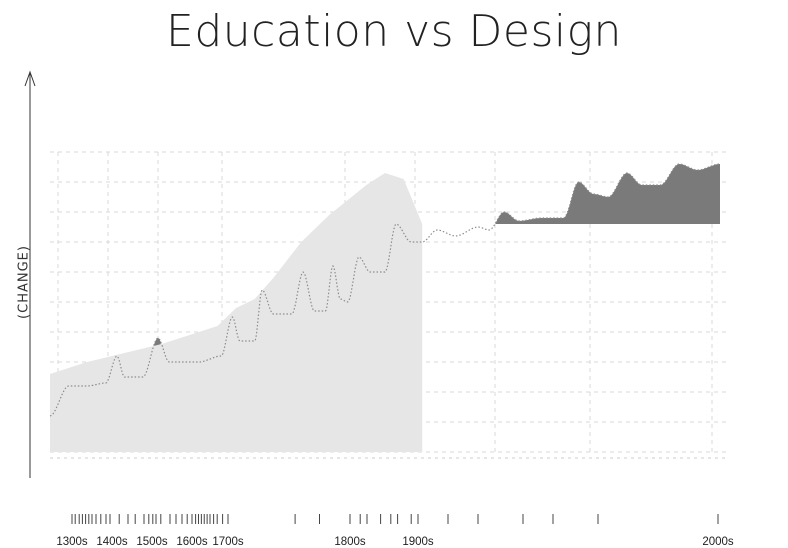 The image size is (788, 548). What do you see at coordinates (394, 31) in the screenshot?
I see `chart-title: Education vs Design` at bounding box center [394, 31].